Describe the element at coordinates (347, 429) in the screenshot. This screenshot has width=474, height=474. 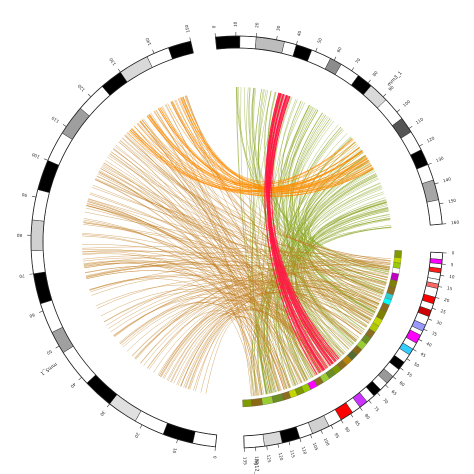
I see `tick-label-chr12-90: 90` at that location.